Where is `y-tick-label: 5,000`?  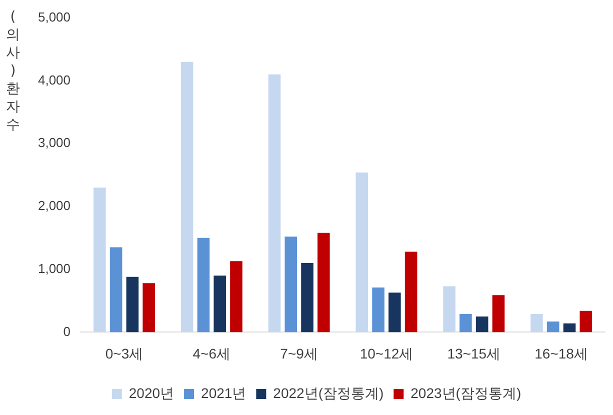
y-tick-label: 5,000 is located at coordinates (54, 16).